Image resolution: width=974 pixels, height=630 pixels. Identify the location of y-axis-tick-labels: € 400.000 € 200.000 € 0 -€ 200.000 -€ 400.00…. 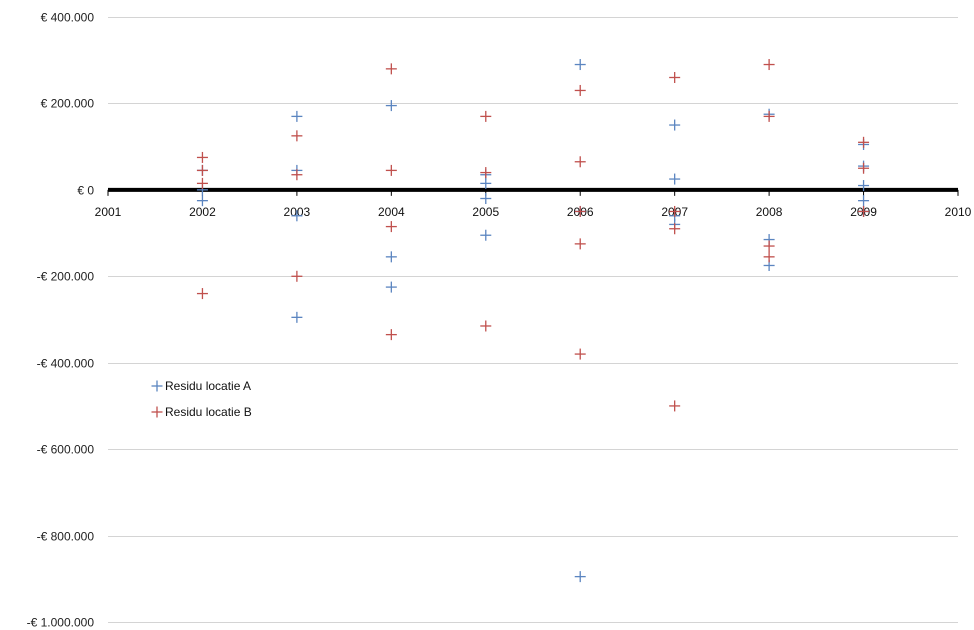
(61, 320).